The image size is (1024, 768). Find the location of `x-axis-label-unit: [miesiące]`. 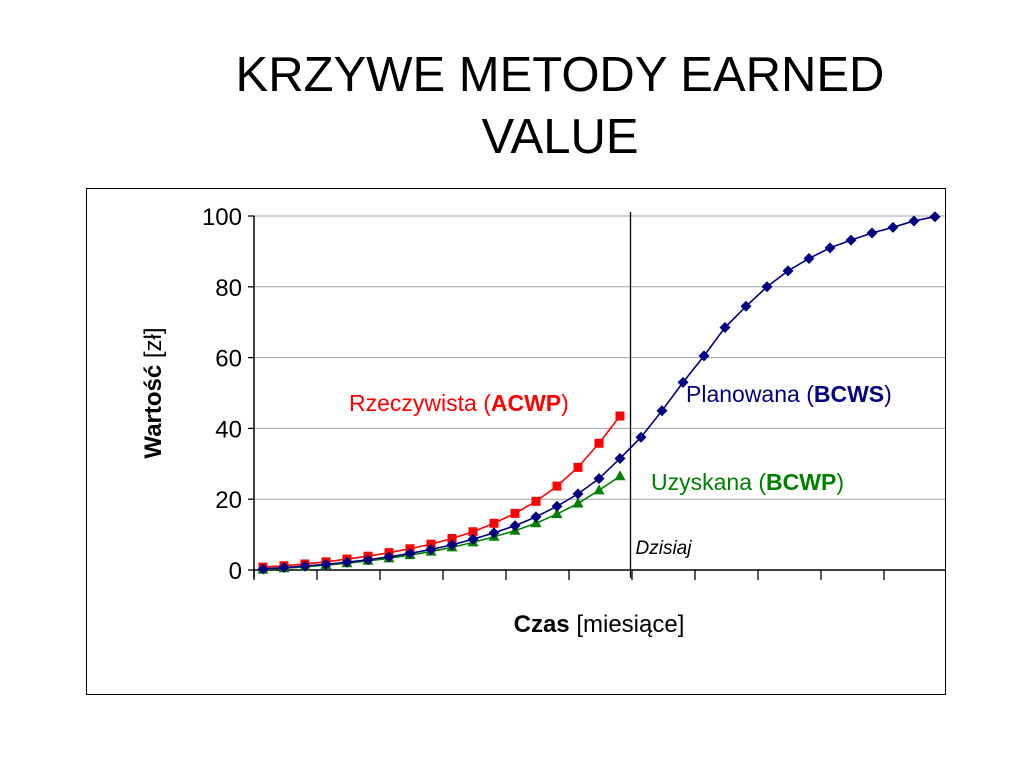

x-axis-label-unit: [miesiące] is located at coordinates (627, 624).